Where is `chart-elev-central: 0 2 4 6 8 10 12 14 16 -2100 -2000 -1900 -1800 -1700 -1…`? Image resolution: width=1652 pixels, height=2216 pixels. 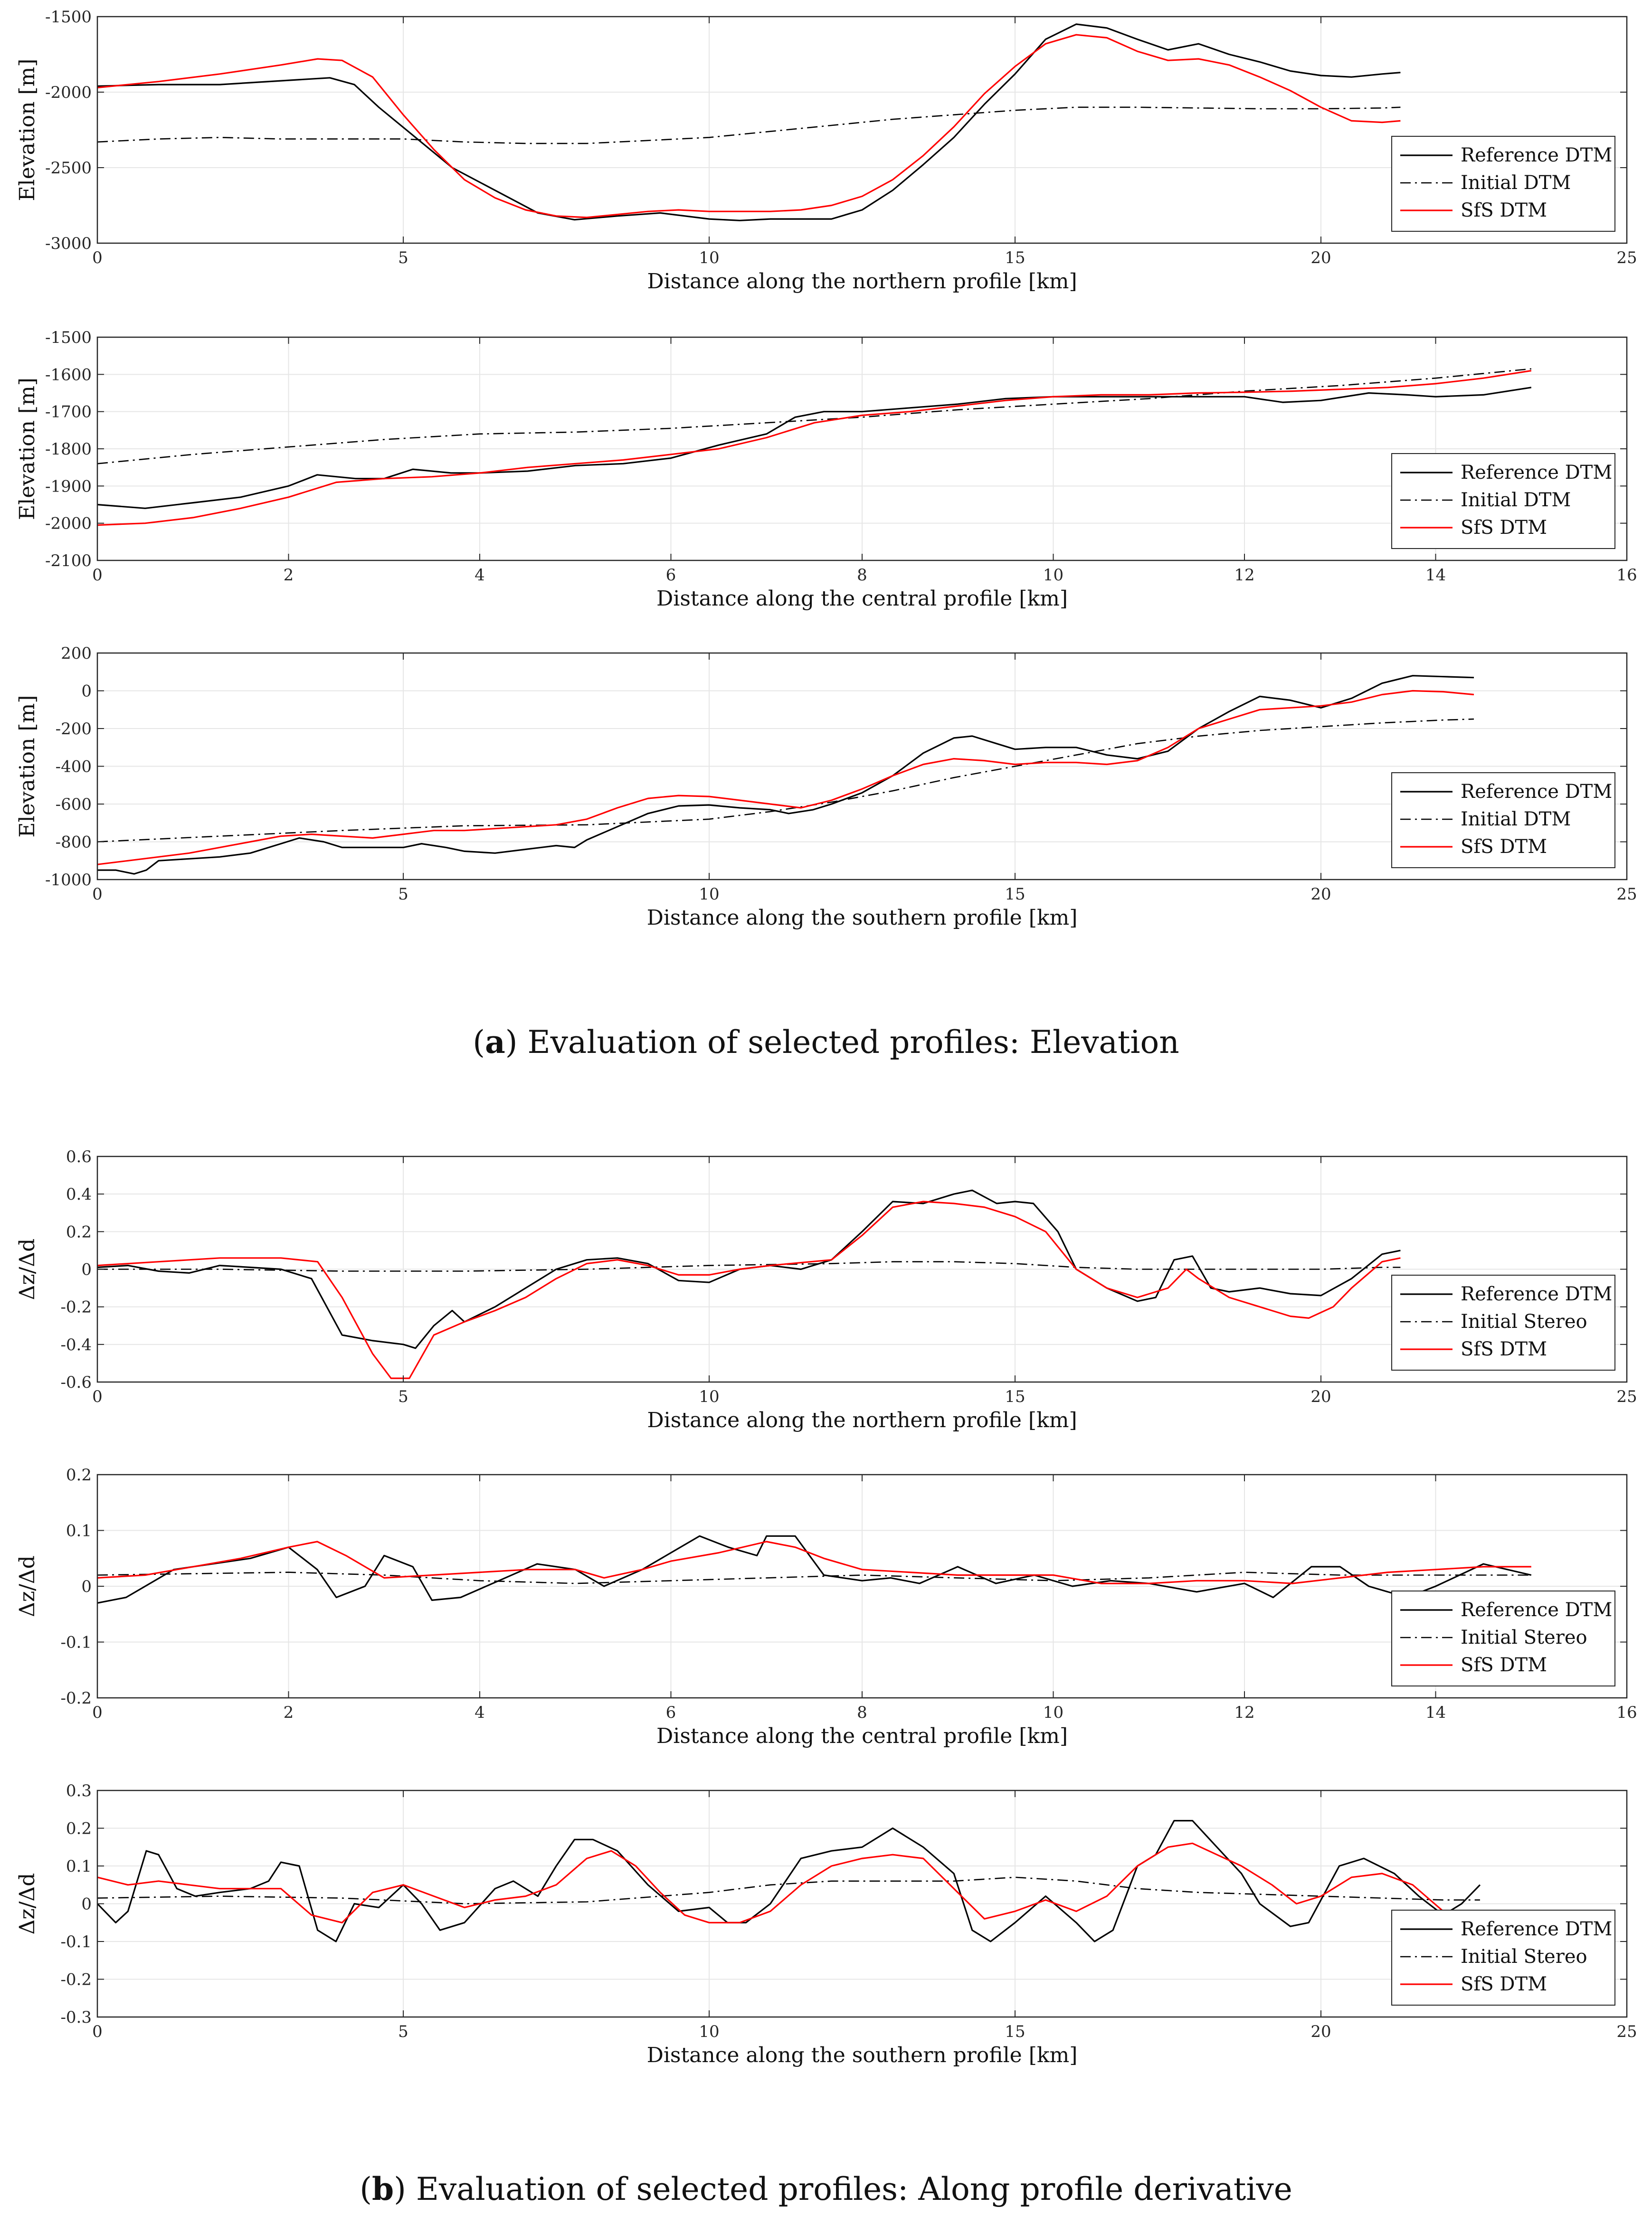 chart-elev-central: 0 2 4 6 8 10 12 14 16 -2100 -2000 -1900 -1800 -1700 -1… is located at coordinates (826, 470).